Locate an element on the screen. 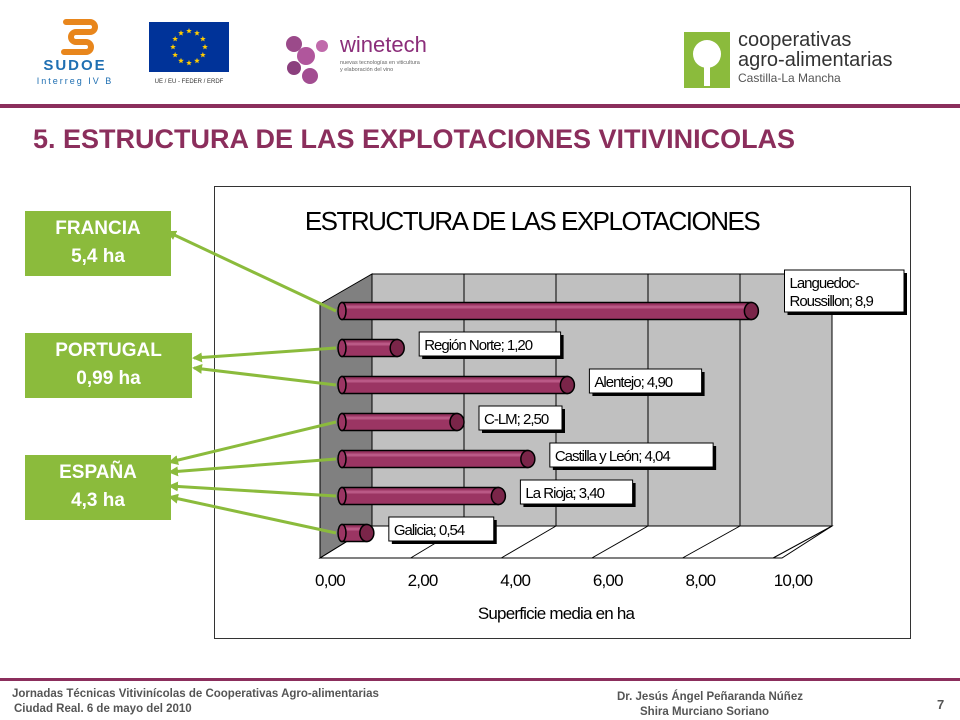  chart-data-label-text: La Rioja; 3,40 is located at coordinates (564, 493).